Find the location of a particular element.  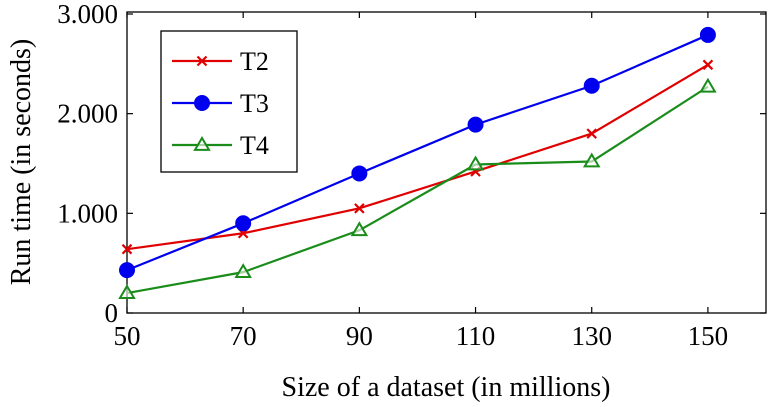

x-axis-label: Size of a dataset (in millions) is located at coordinates (446, 387).